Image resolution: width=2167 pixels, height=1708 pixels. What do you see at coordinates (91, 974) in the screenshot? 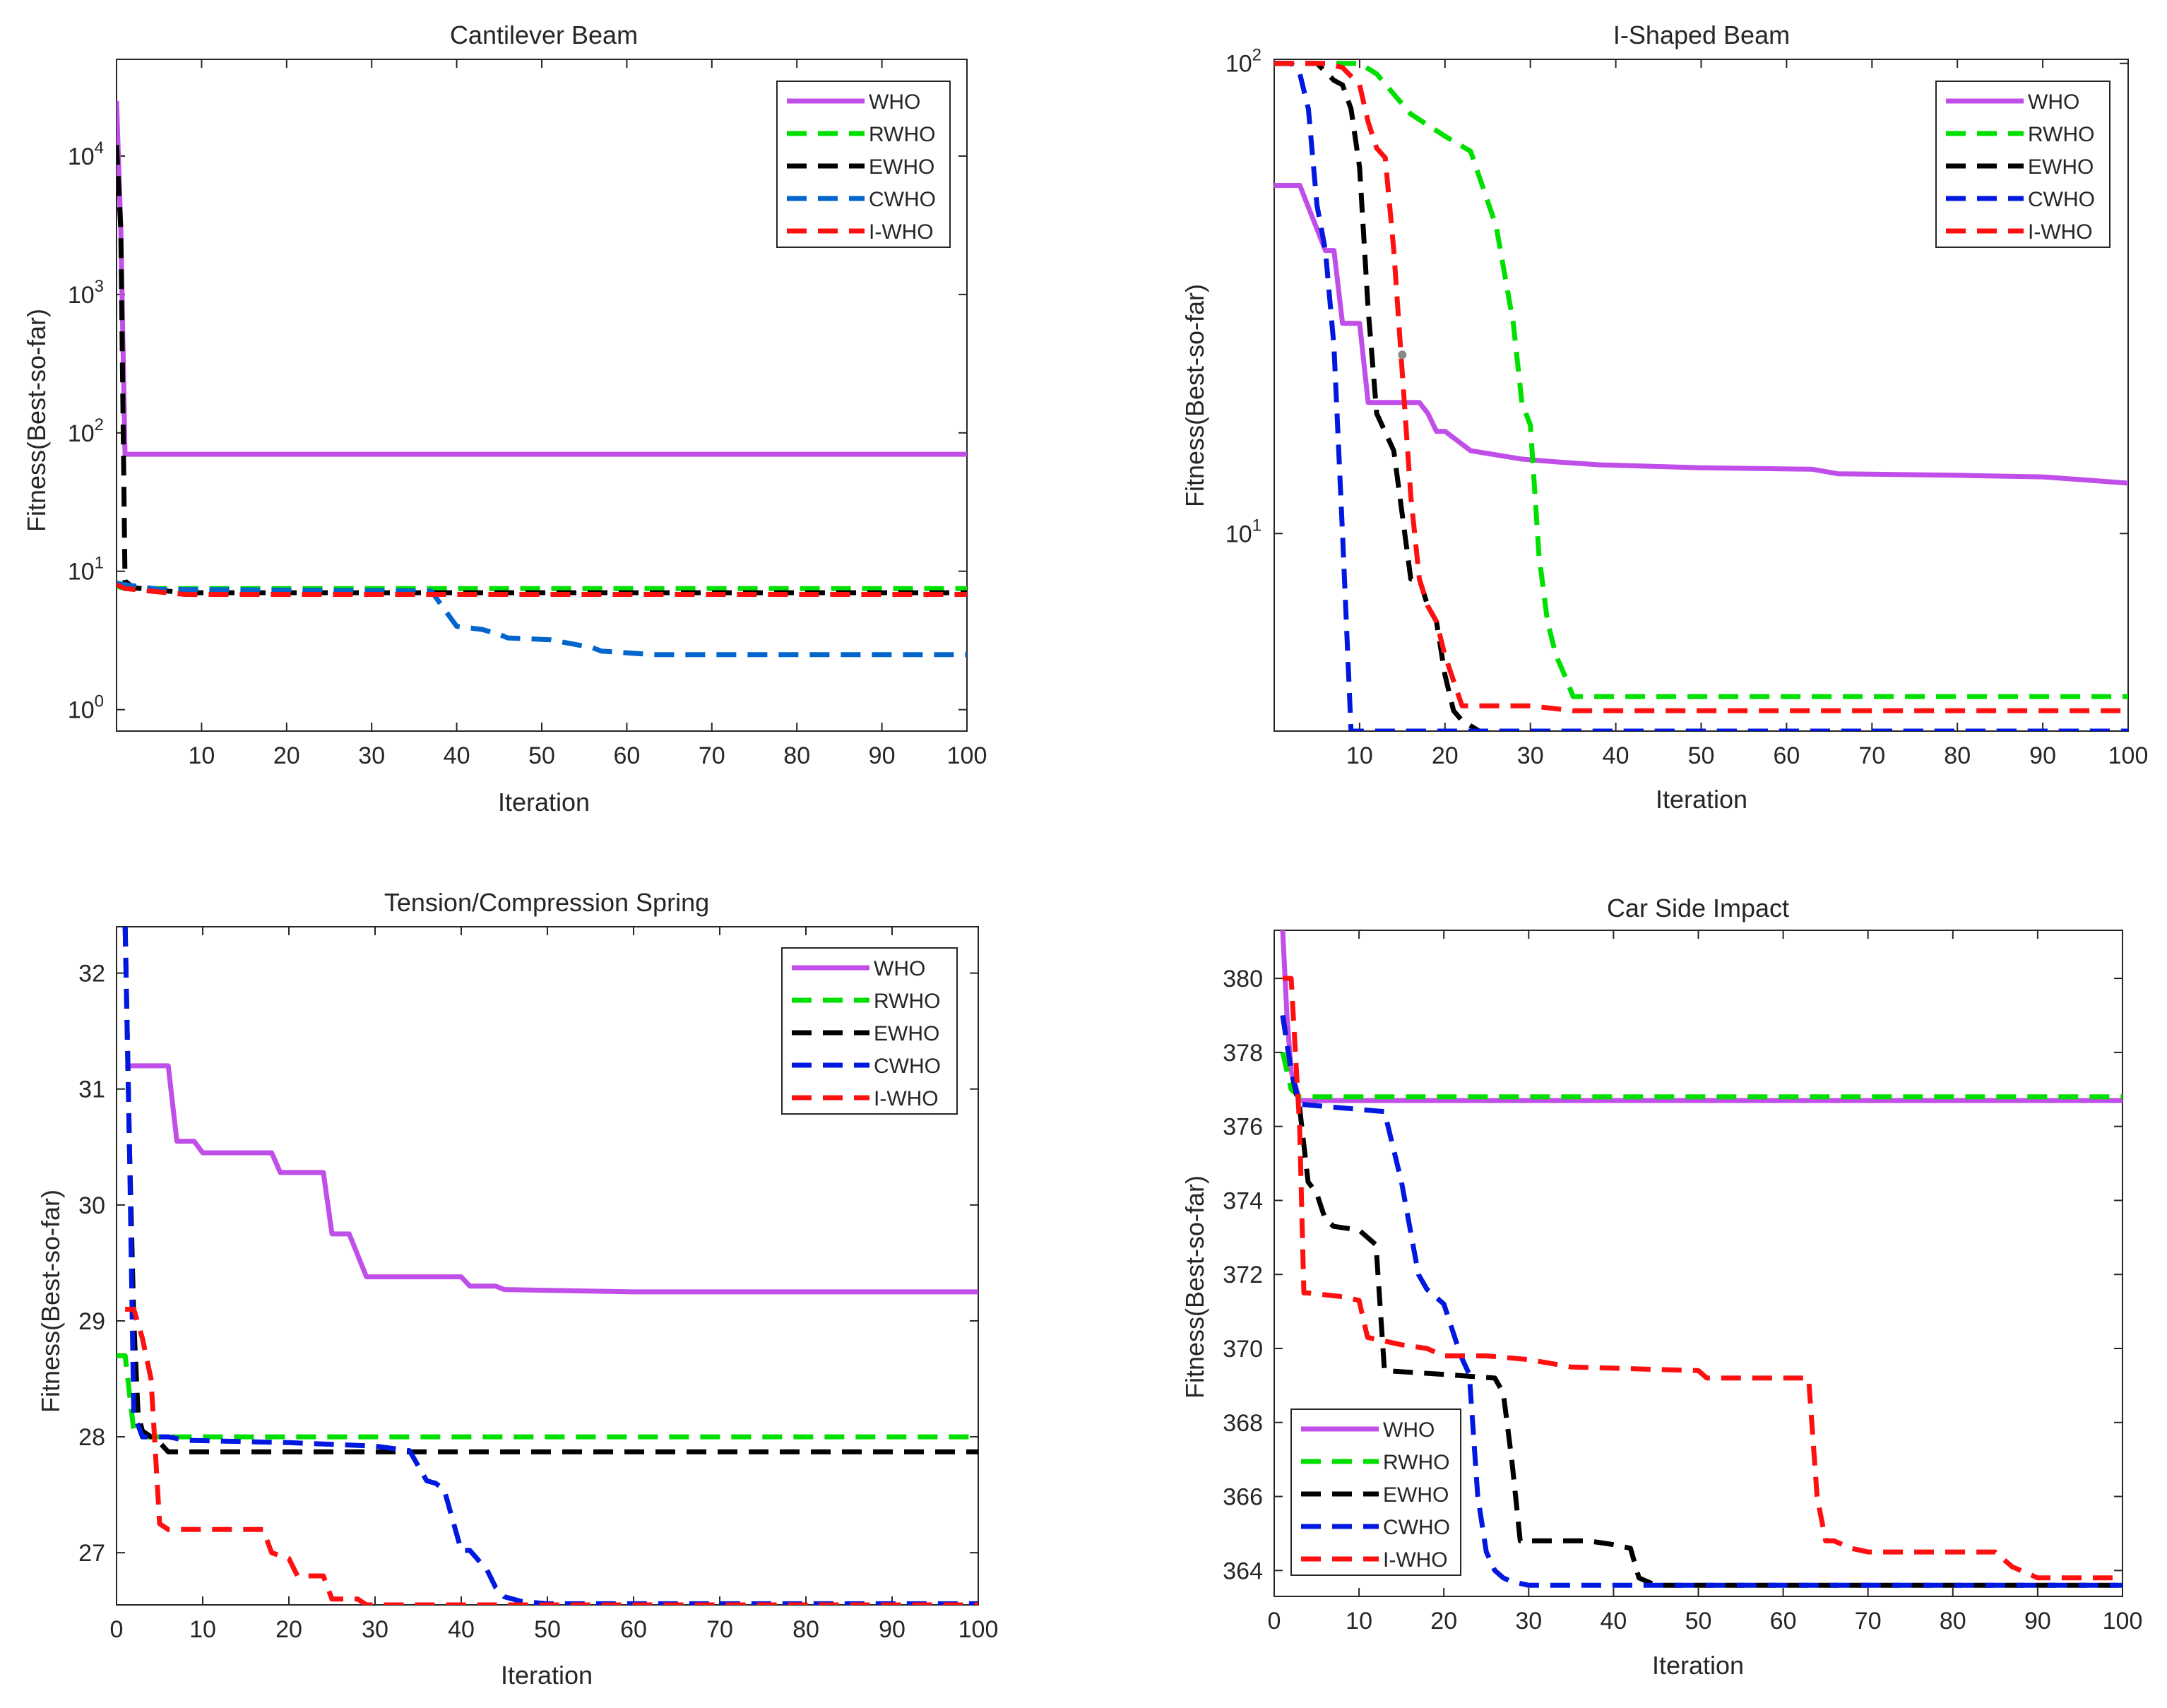
I see `y-tick-label: 32` at bounding box center [91, 974].